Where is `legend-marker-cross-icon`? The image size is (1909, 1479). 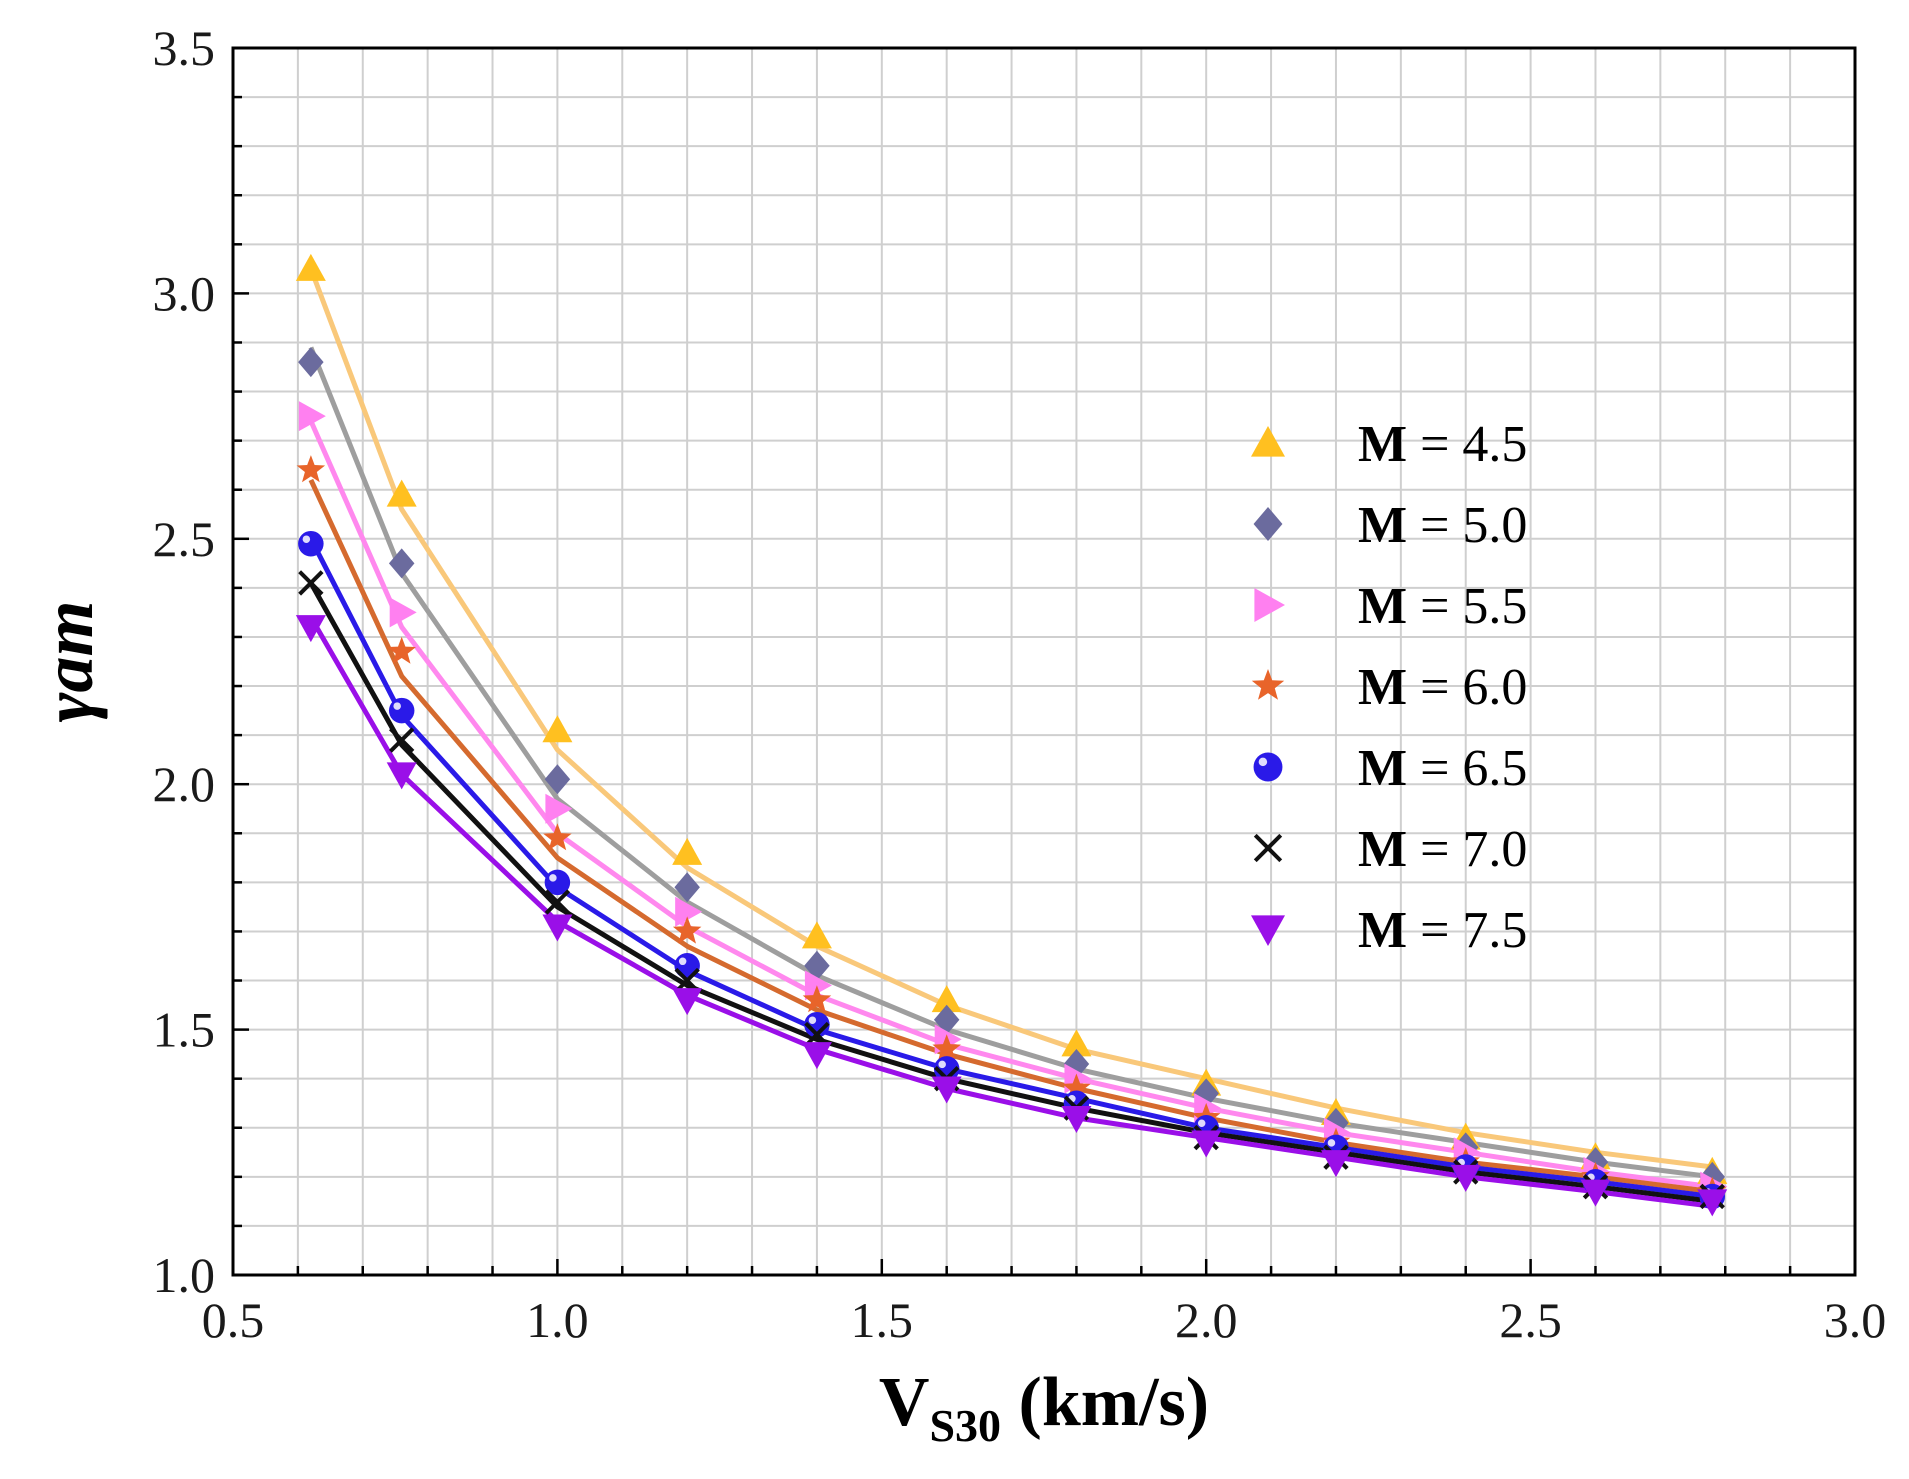 legend-marker-cross-icon is located at coordinates (1268, 848).